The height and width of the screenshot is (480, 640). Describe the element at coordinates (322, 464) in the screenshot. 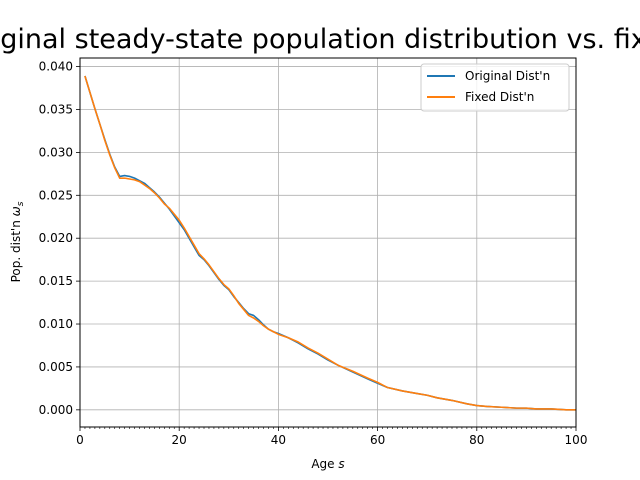

I see `x-axis-label-text: Age` at that location.